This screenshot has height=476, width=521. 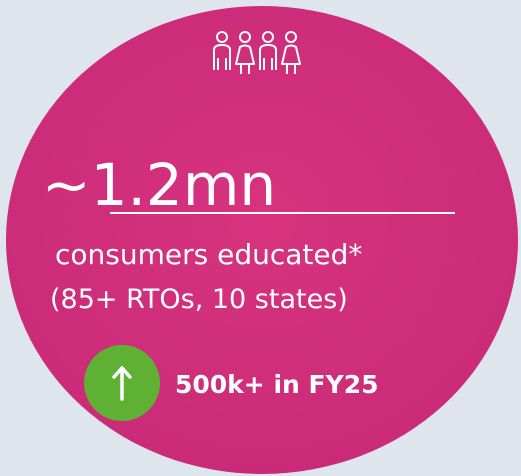 What do you see at coordinates (208, 254) in the screenshot?
I see `description: consumers educated*` at bounding box center [208, 254].